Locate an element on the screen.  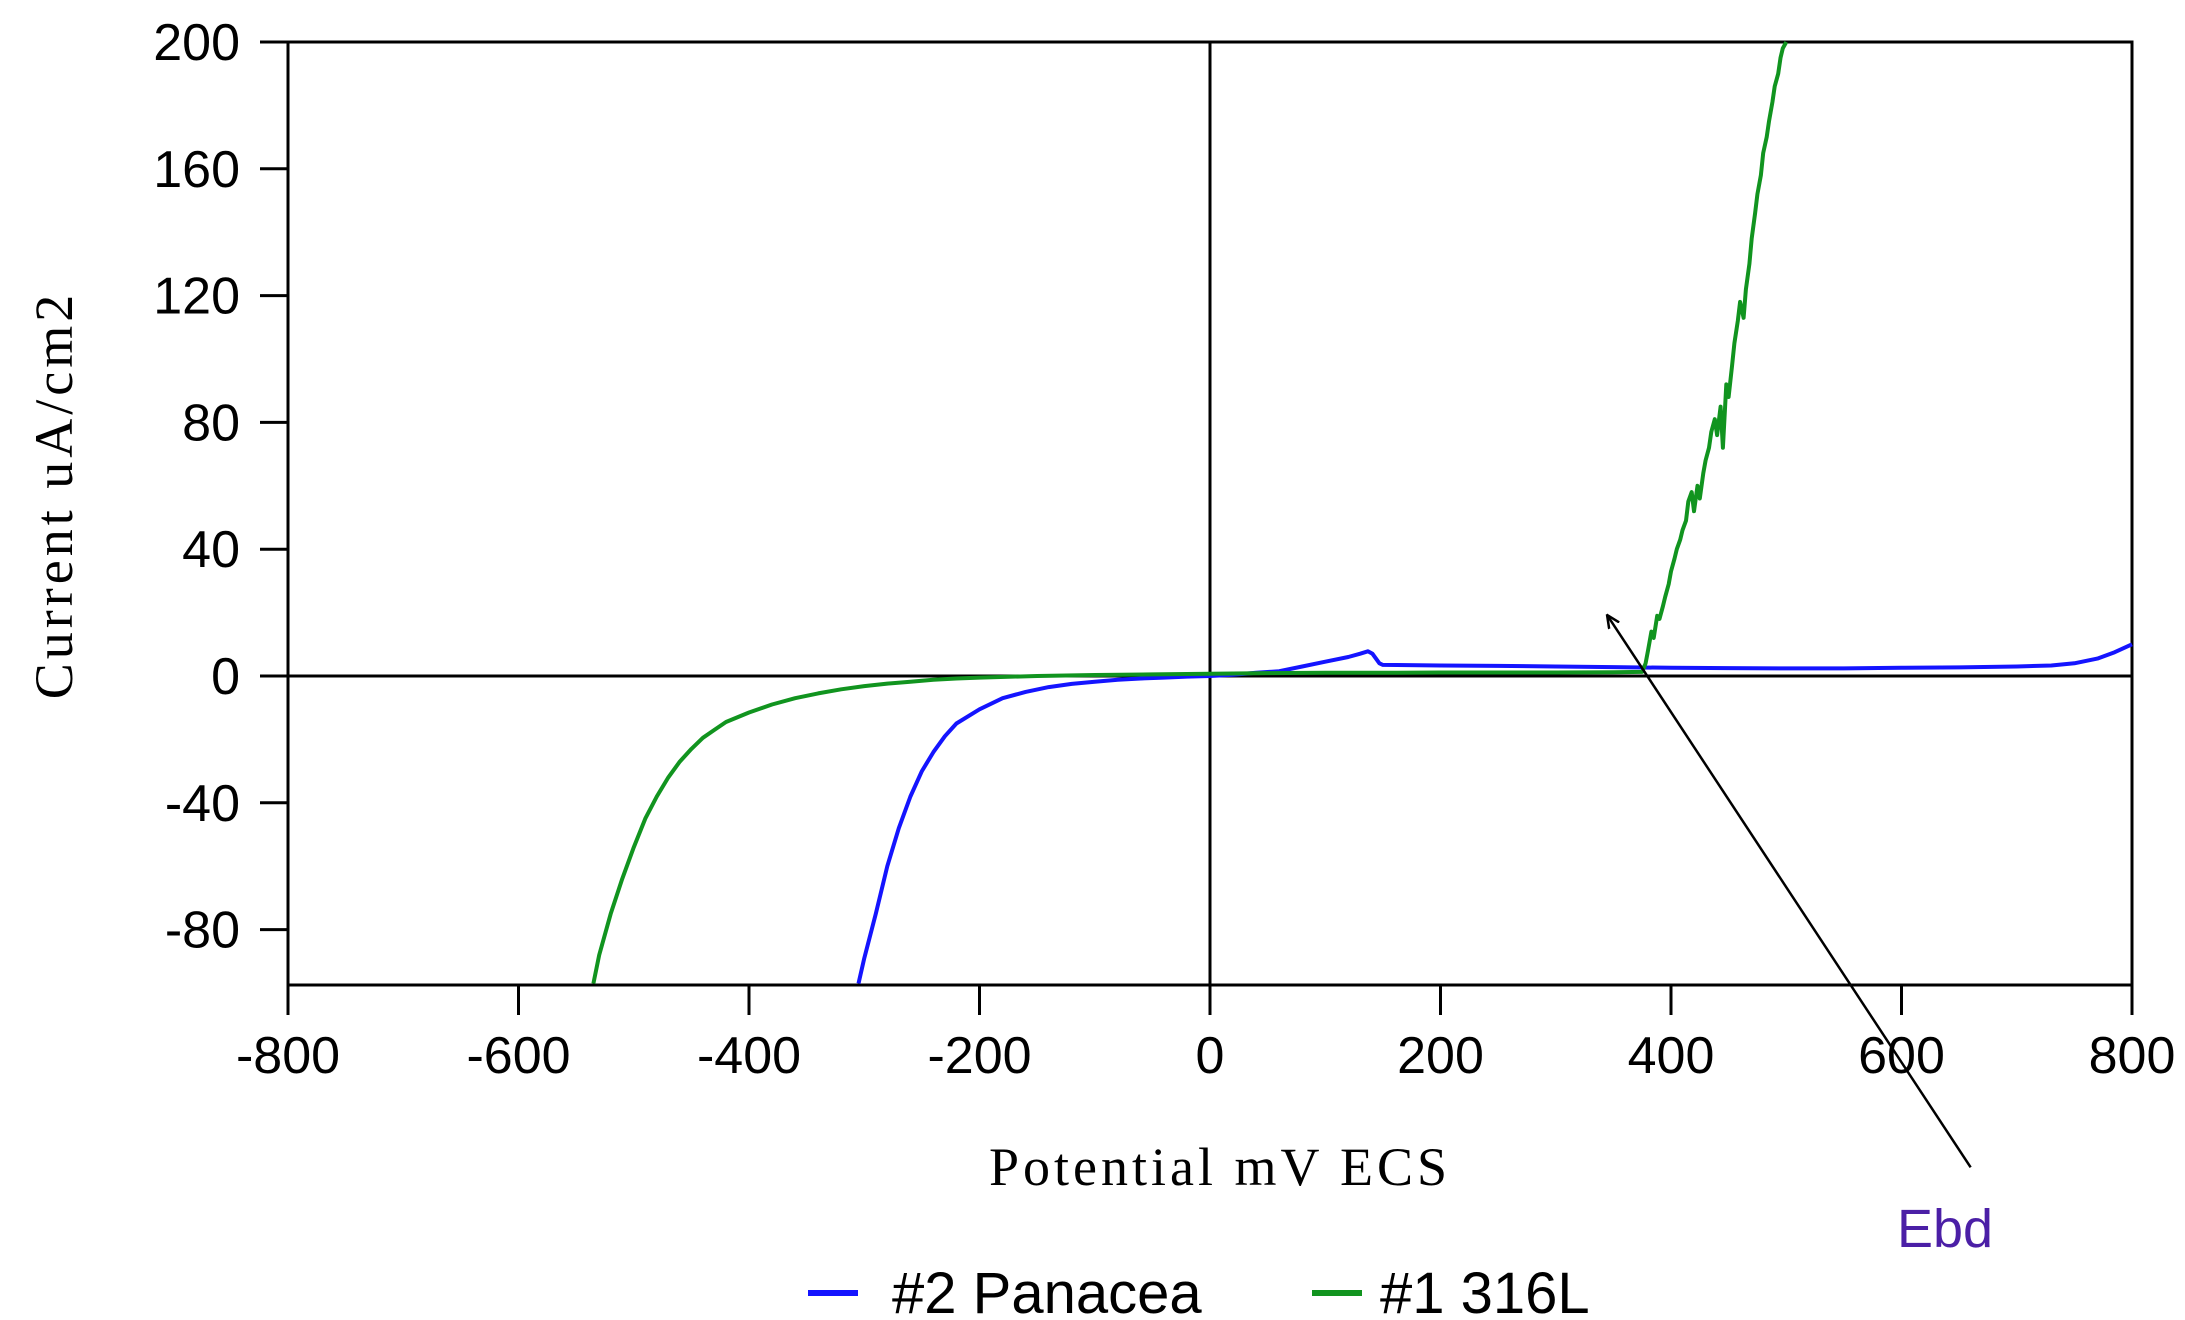
annotation-layer: Ebd is located at coordinates (1800, 937).